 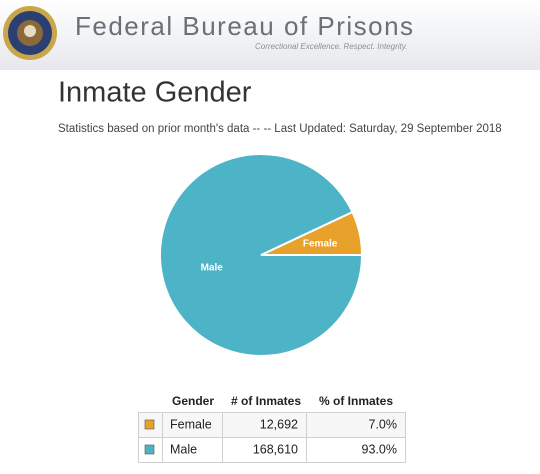 I want to click on column-header: Gender, so click(x=193, y=401).